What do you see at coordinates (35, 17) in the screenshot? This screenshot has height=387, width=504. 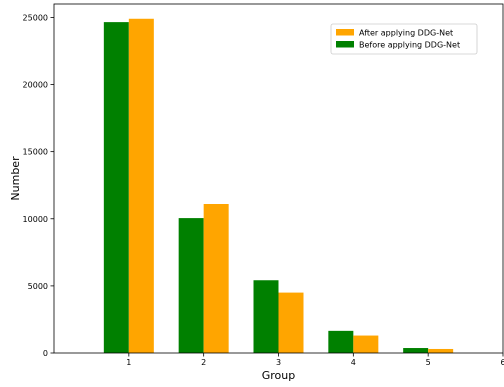 I see `y-tick-label: 25000` at bounding box center [35, 17].